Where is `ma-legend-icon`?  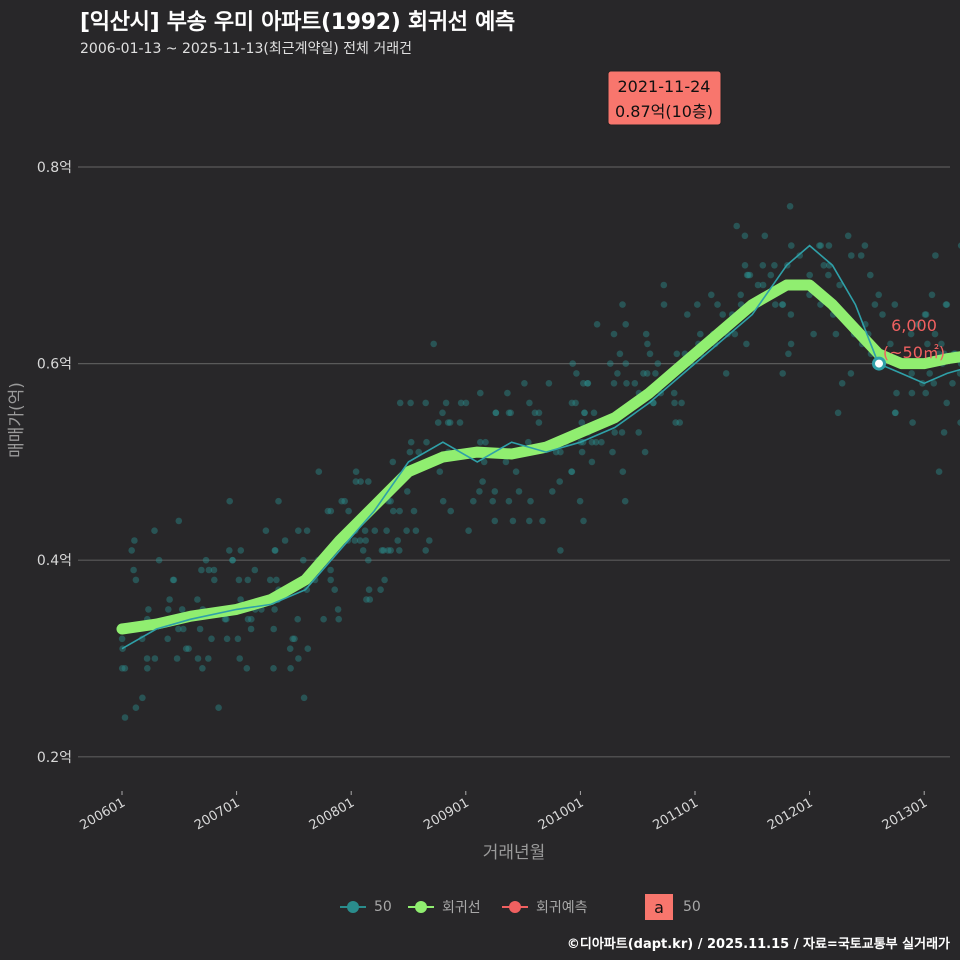 ma-legend-icon is located at coordinates (353, 907).